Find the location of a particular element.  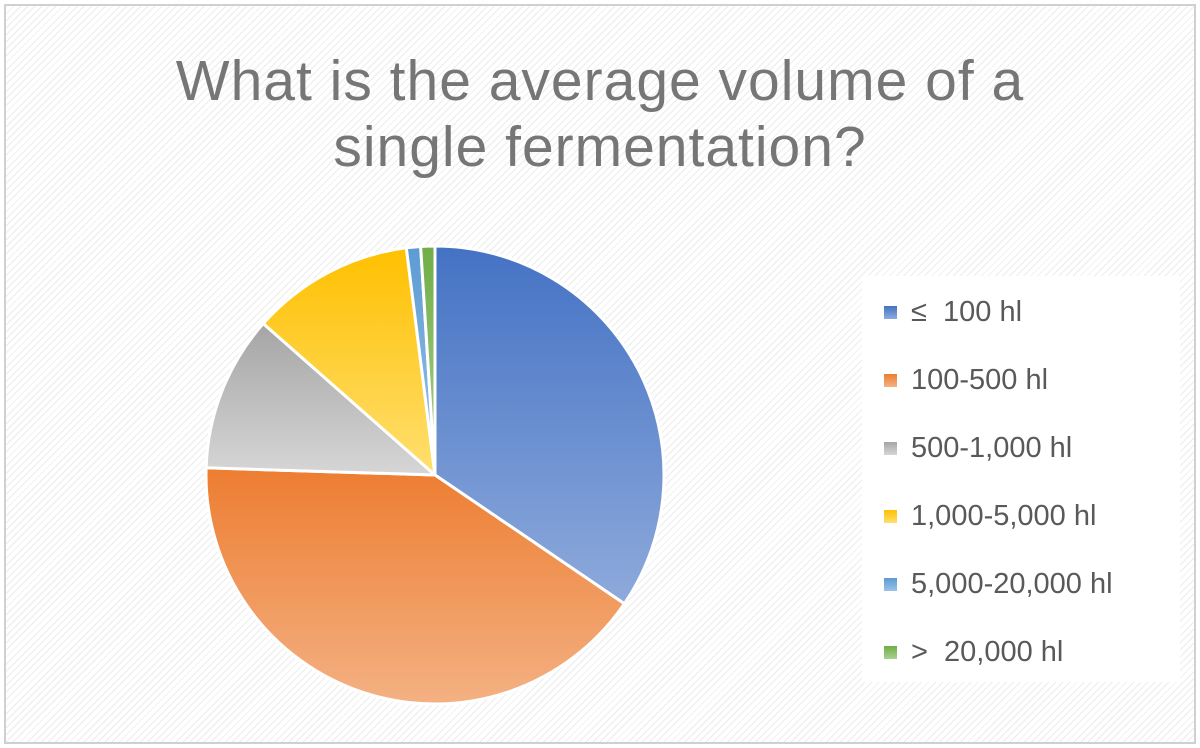

legend-label-1: ≤ 100 hl is located at coordinates (967, 311).